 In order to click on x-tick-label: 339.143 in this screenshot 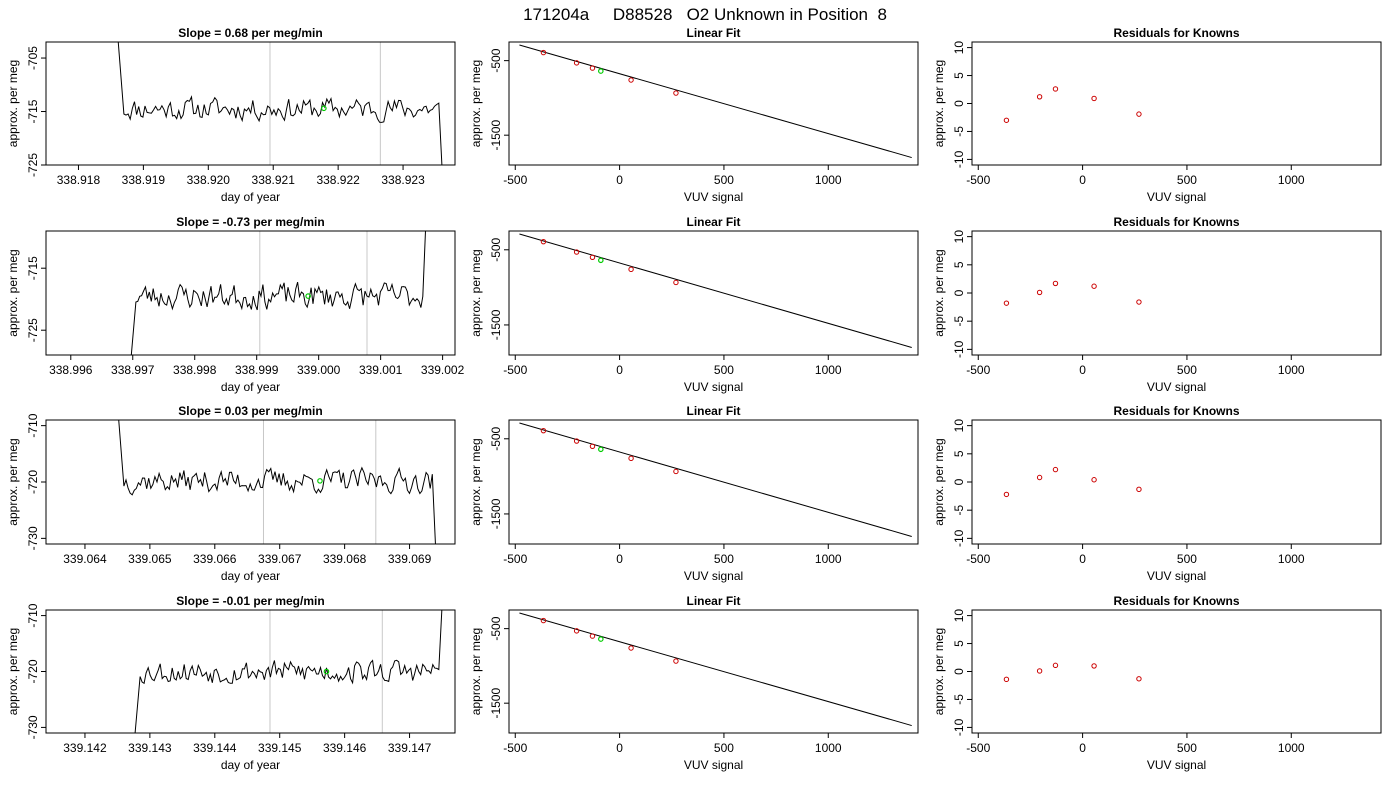, I will do `click(150, 748)`.